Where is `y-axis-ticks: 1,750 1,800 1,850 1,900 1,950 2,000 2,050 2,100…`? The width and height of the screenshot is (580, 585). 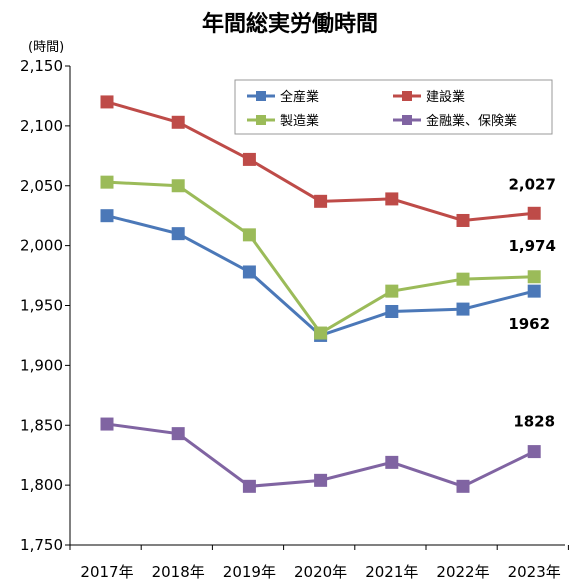 y-axis-ticks: 1,750 1,800 1,850 1,900 1,950 2,000 2,050 2,100… is located at coordinates (45, 305).